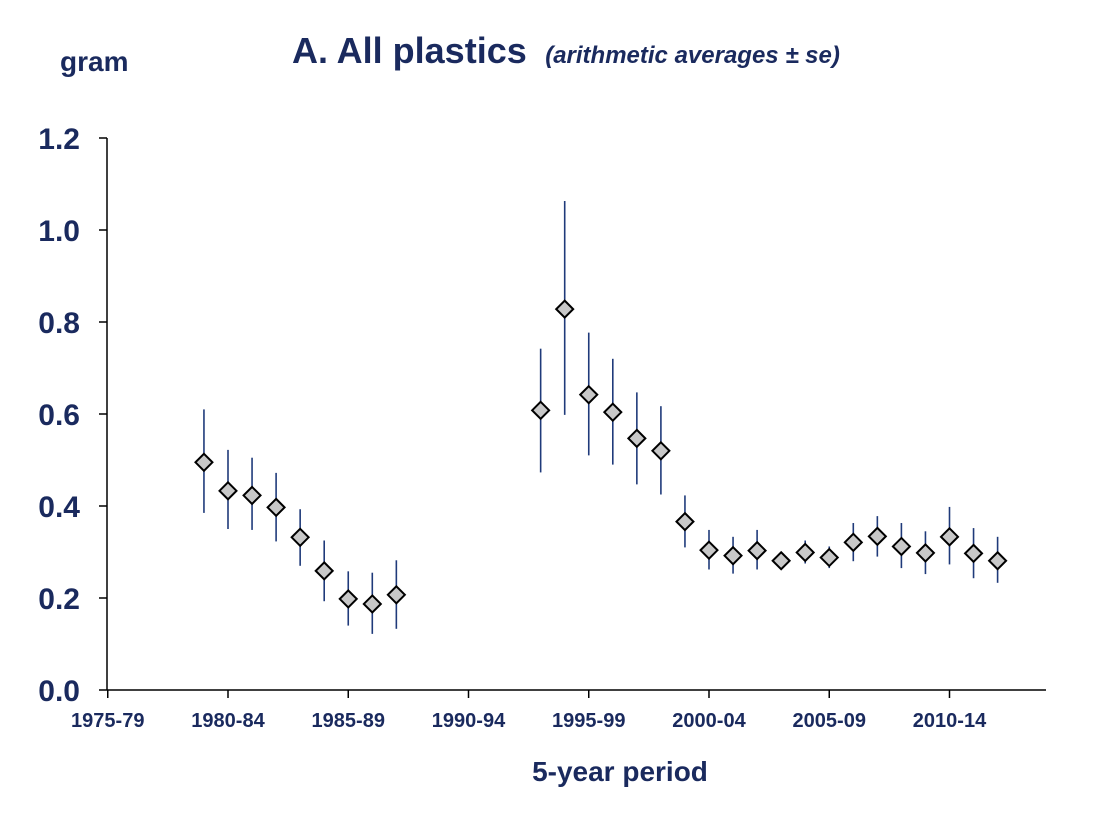 The height and width of the screenshot is (822, 1104). Describe the element at coordinates (620, 771) in the screenshot. I see `x-axis-label: 5-year period` at that location.